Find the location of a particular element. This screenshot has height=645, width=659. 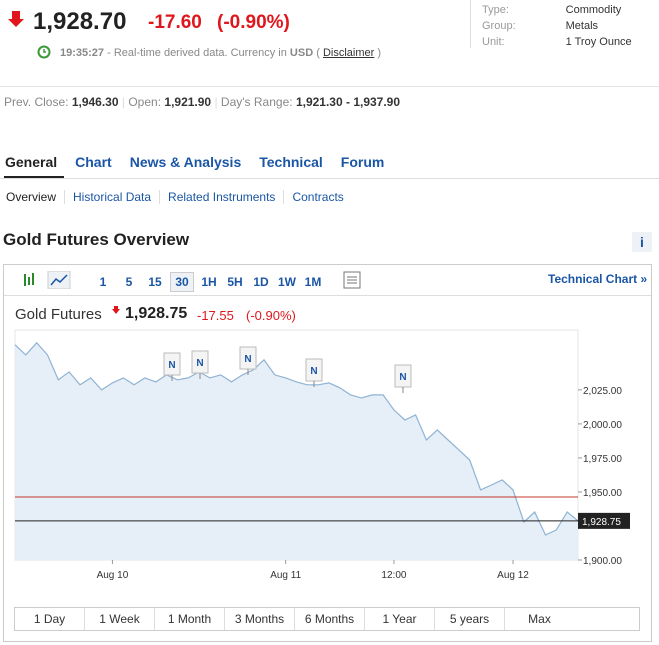

interval-buttons: 1 5 15 30 1H 5H 1D 1W 1M is located at coordinates (210, 282).